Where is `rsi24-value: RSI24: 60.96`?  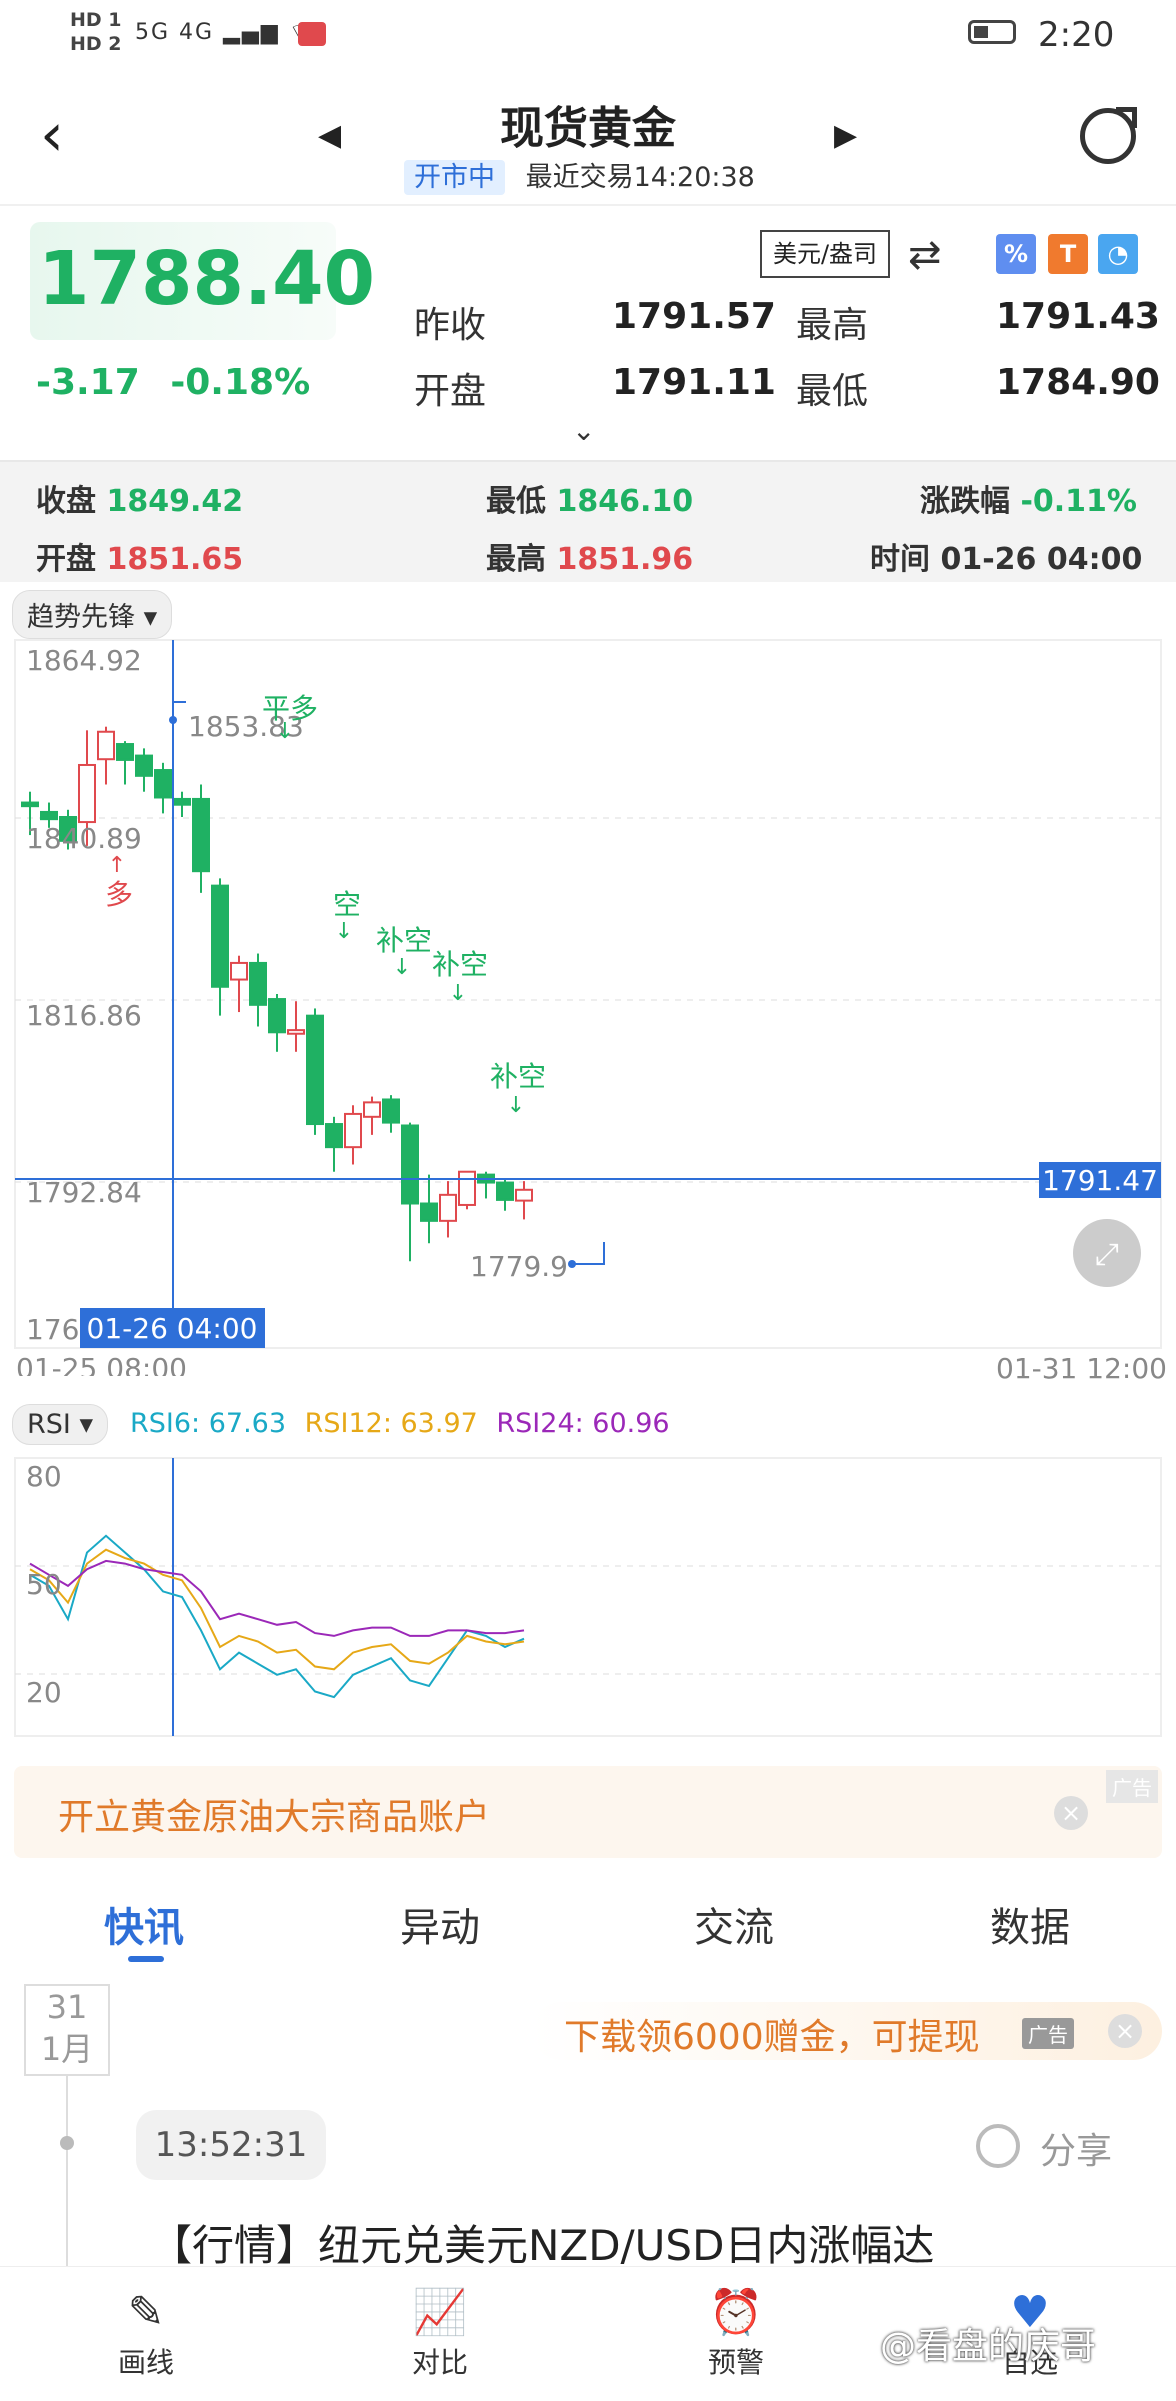 rsi24-value: RSI24: 60.96 is located at coordinates (583, 1423).